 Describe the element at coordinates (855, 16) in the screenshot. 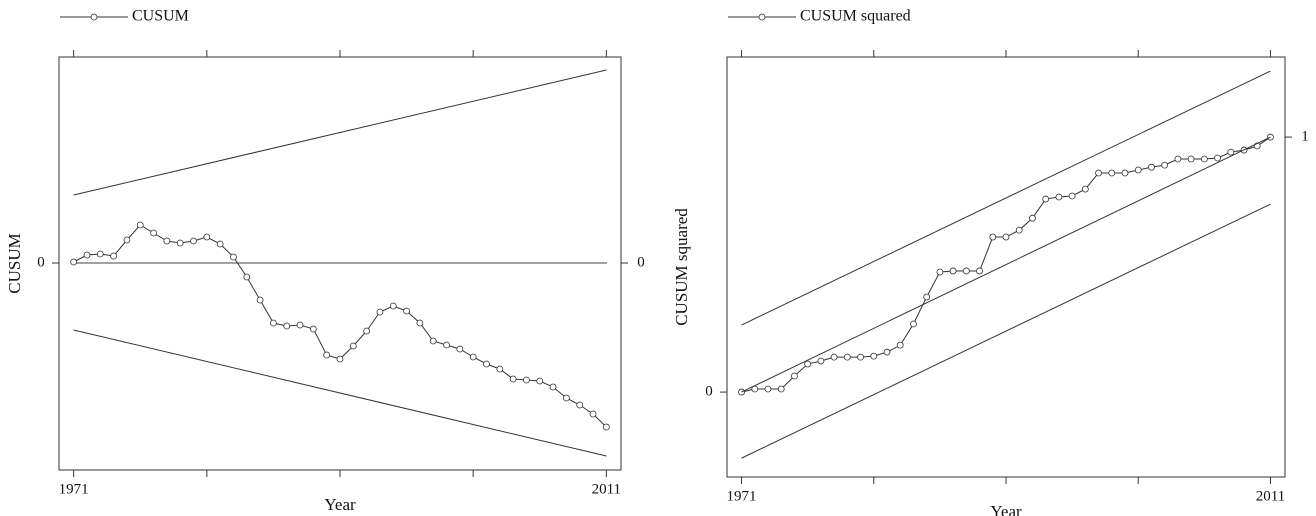

I see `legend-label: CUSUM squared` at that location.